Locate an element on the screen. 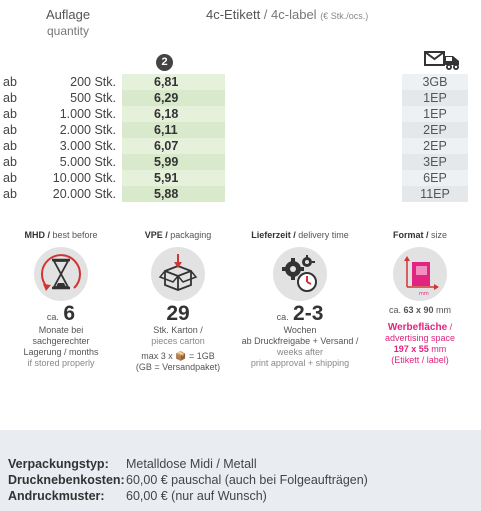 The height and width of the screenshot is (511, 481). format-size-unit: mm is located at coordinates (442, 310).